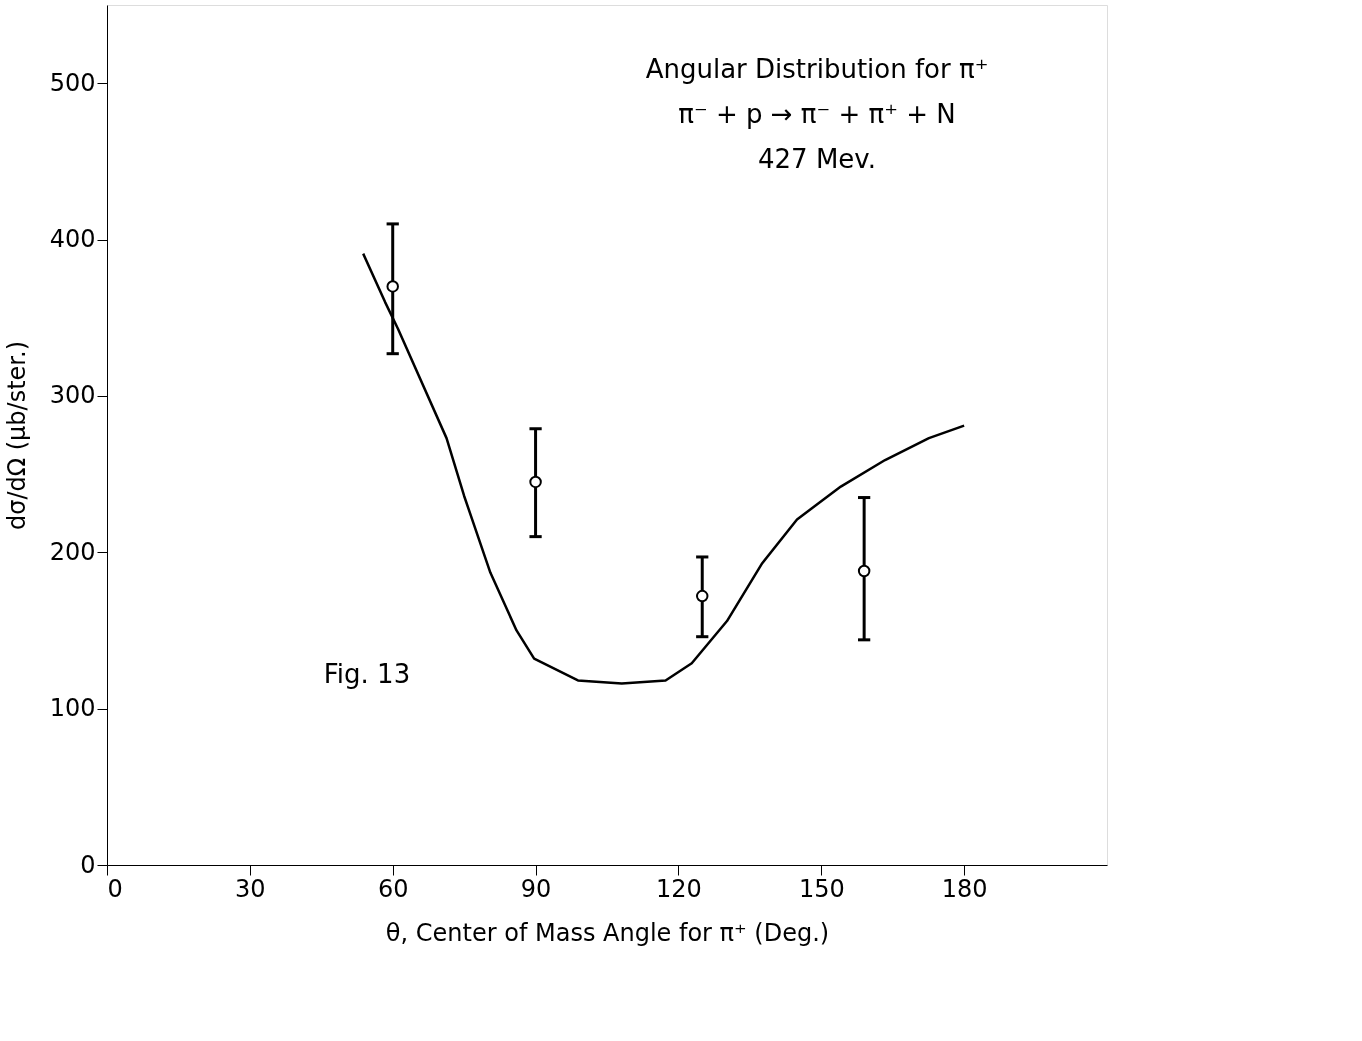  I want to click on x-tick-label: 90, so click(536, 888).